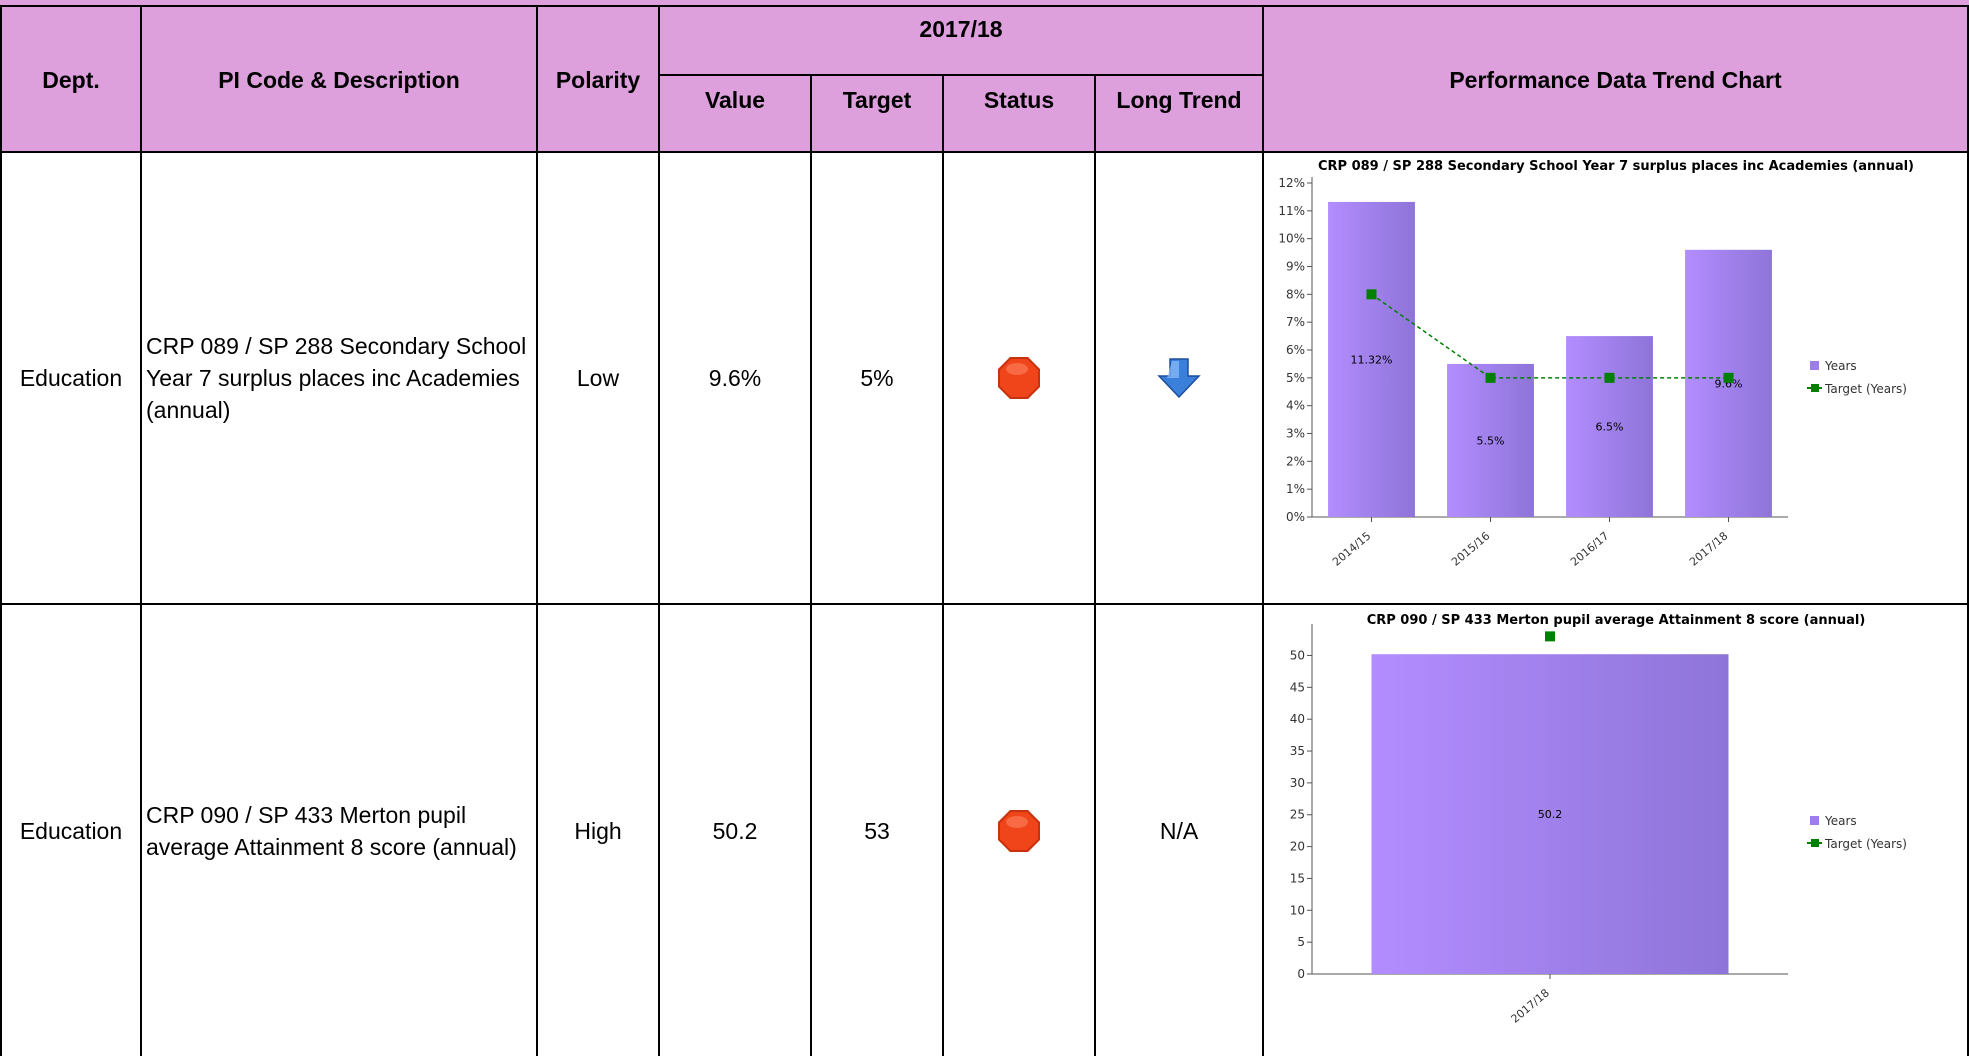 This screenshot has height=1056, width=1969. I want to click on data-label: 9.6%, so click(1729, 383).